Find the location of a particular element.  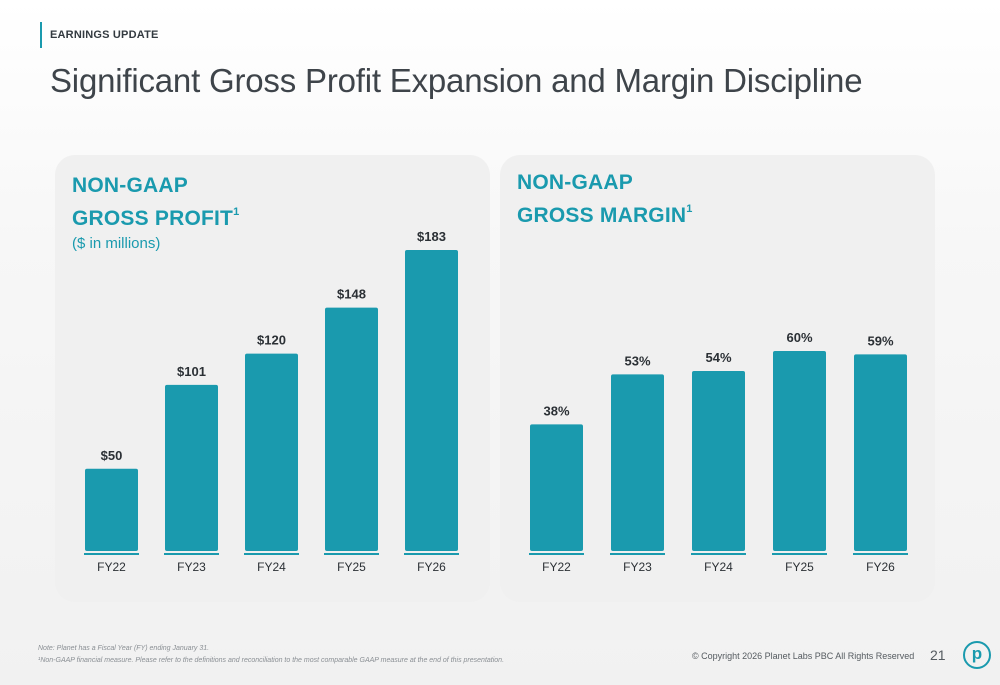

gross-profit-data-label: $50 is located at coordinates (112, 455).